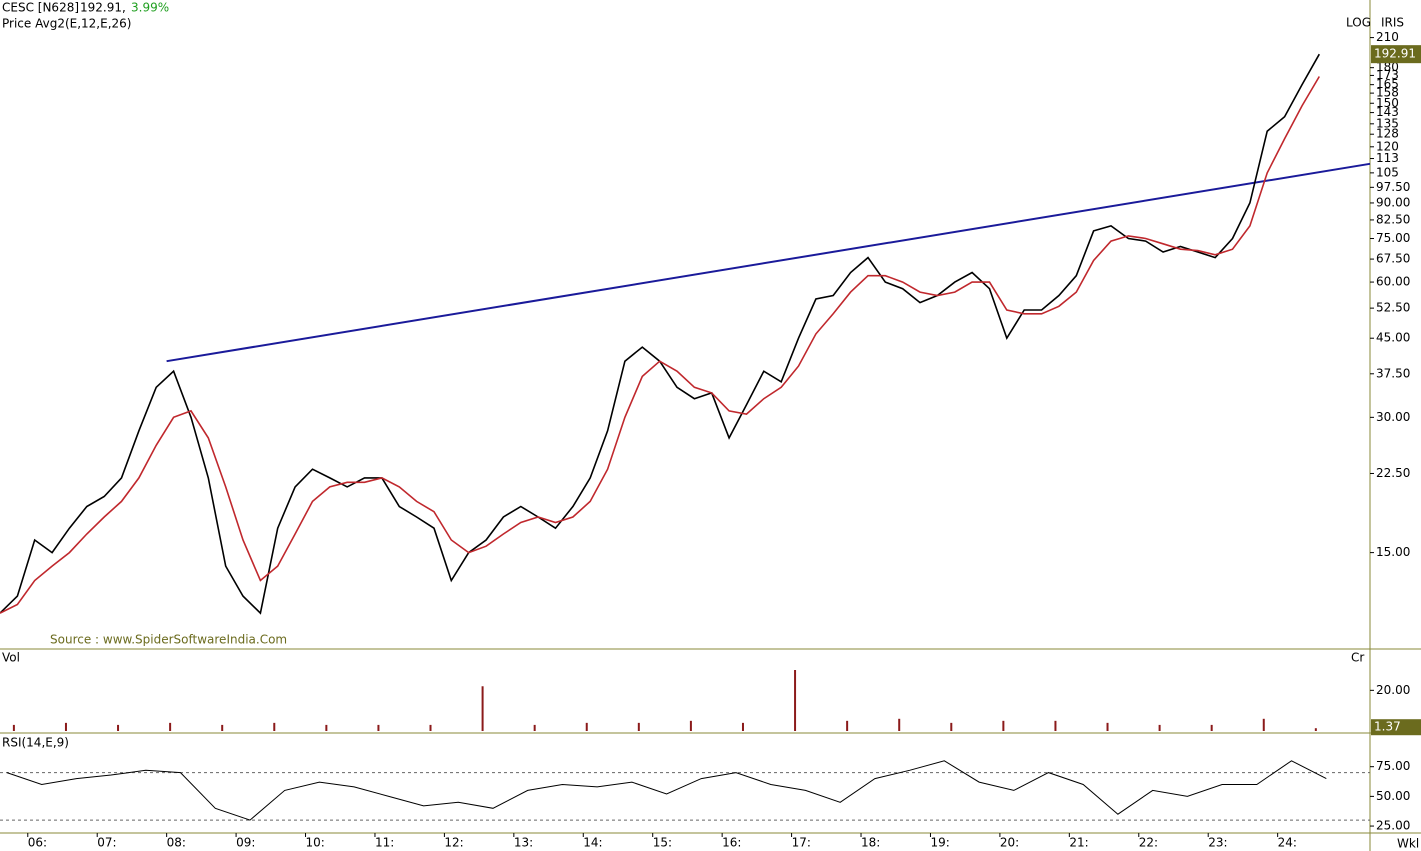 The height and width of the screenshot is (851, 1421). What do you see at coordinates (1408, 844) in the screenshot?
I see `unit-label: Wkl` at bounding box center [1408, 844].